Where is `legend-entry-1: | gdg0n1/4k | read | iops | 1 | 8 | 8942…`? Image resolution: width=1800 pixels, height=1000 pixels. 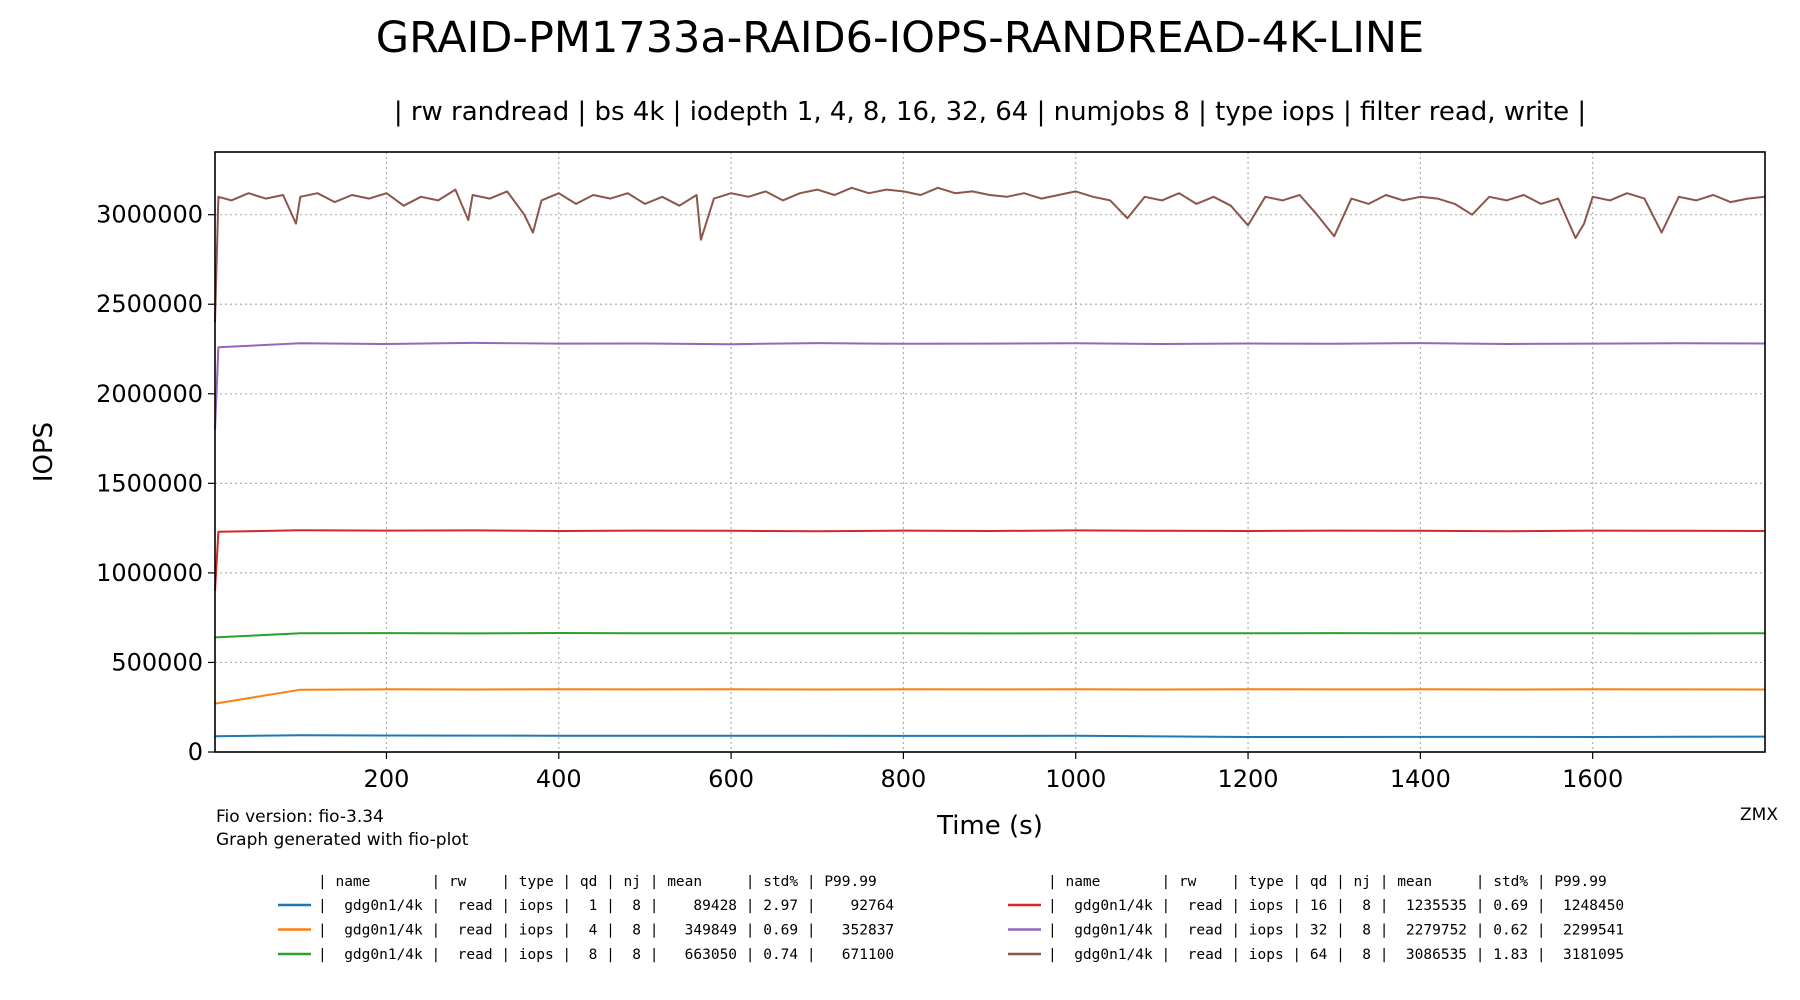 legend-entry-1: | gdg0n1/4k | read | iops | 1 | 8 | 8942… is located at coordinates (606, 906).